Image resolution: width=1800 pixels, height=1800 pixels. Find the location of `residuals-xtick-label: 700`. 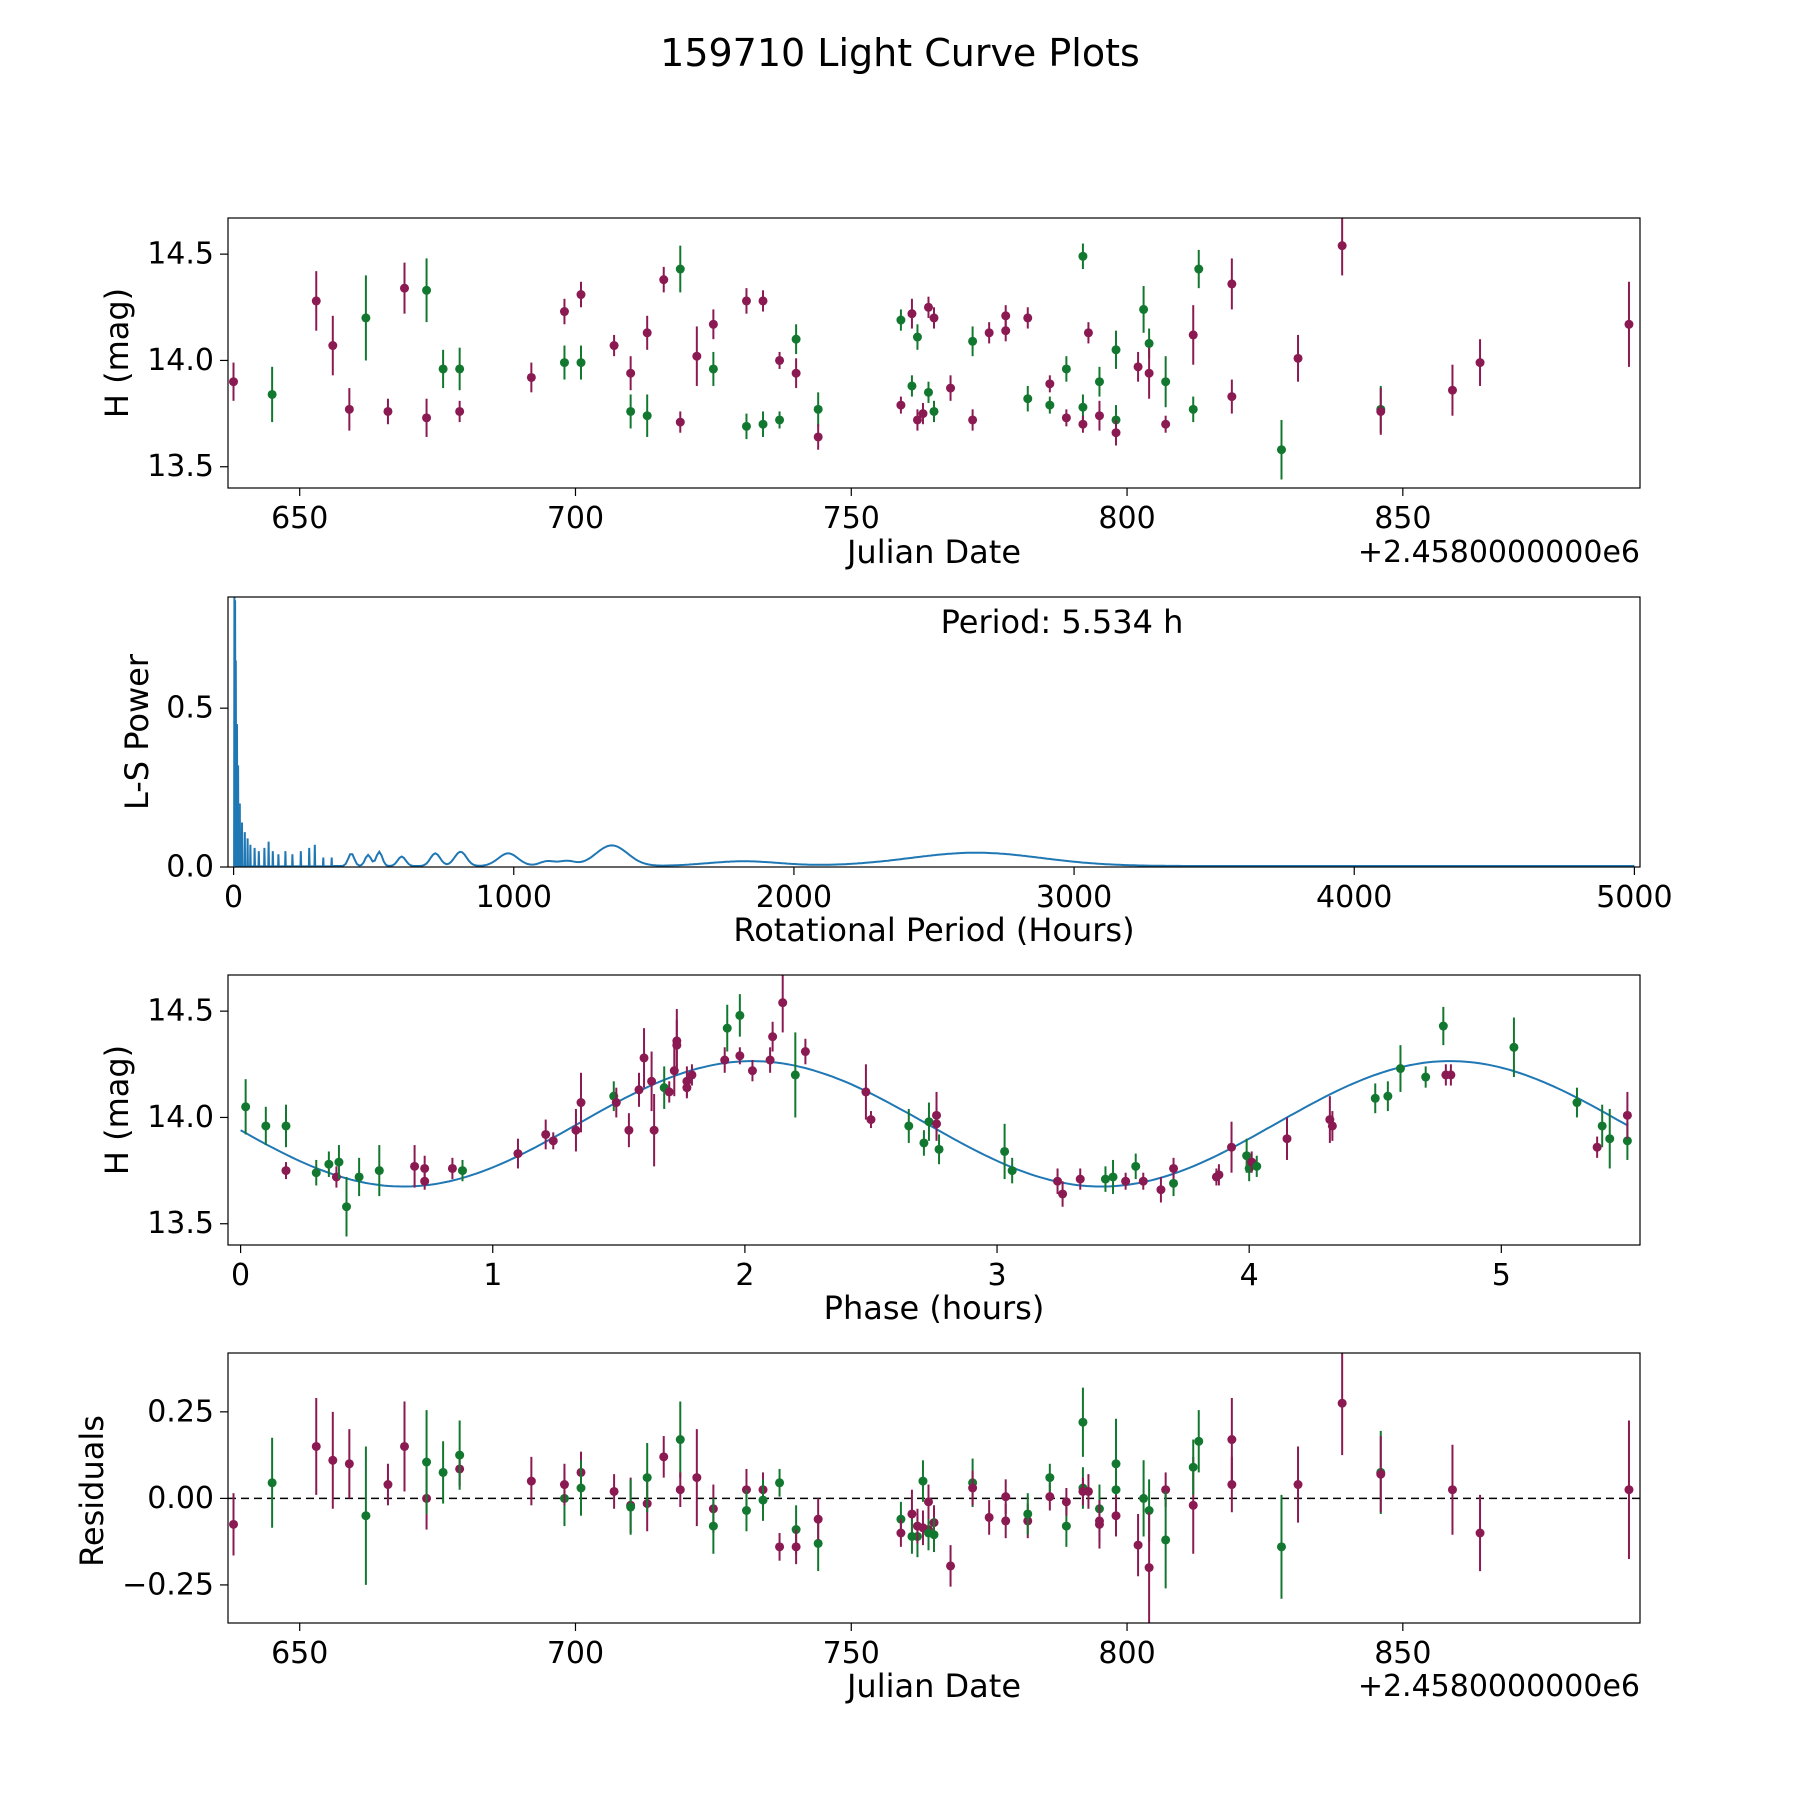

residuals-xtick-label: 700 is located at coordinates (575, 1653).